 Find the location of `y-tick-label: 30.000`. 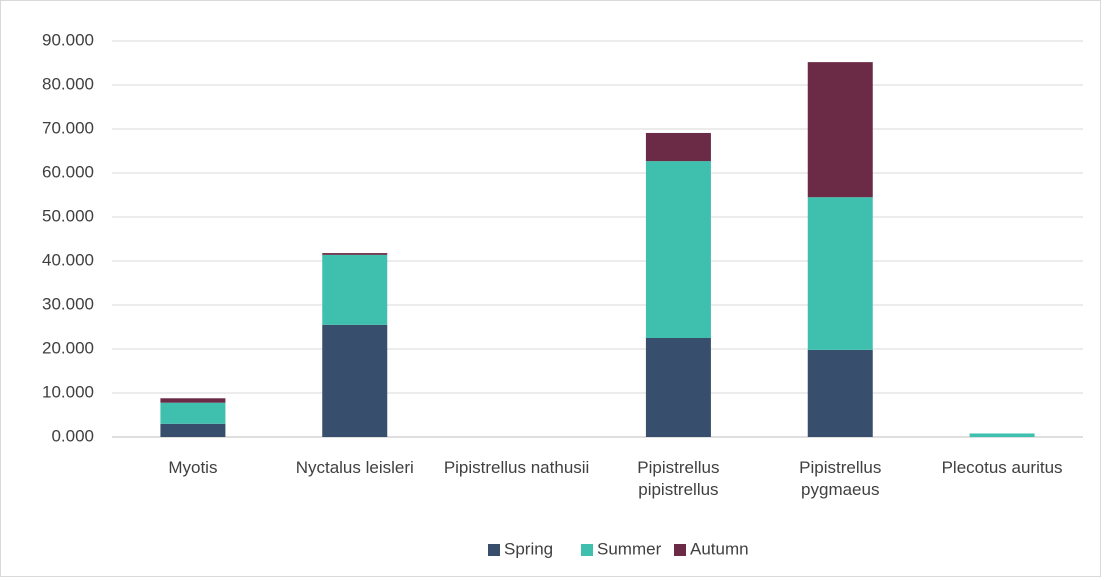

y-tick-label: 30.000 is located at coordinates (68, 303).